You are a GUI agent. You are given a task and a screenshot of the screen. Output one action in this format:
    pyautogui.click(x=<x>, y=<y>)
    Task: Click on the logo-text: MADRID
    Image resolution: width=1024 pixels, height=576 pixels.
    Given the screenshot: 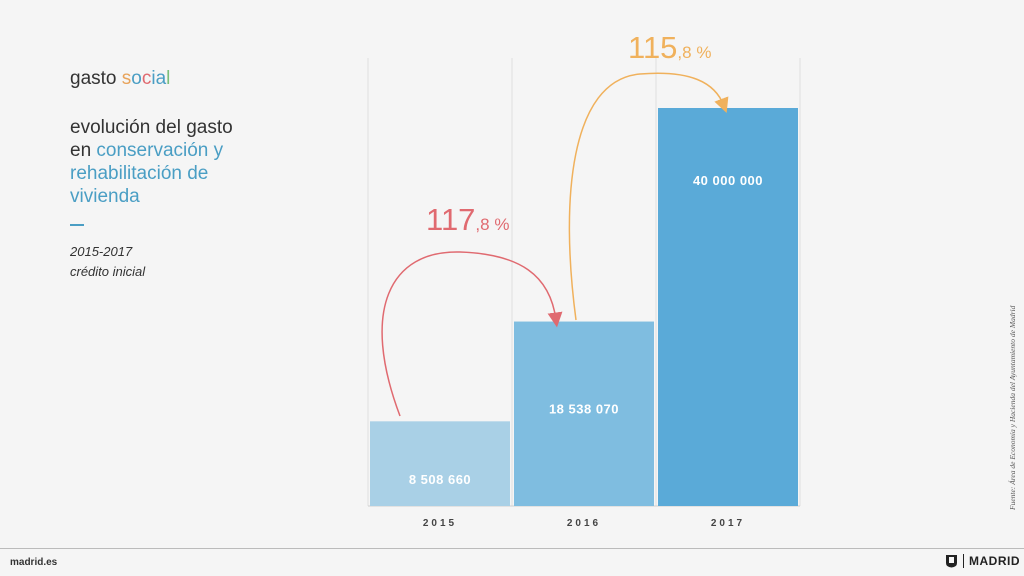 What is the action you would take?
    pyautogui.click(x=994, y=561)
    